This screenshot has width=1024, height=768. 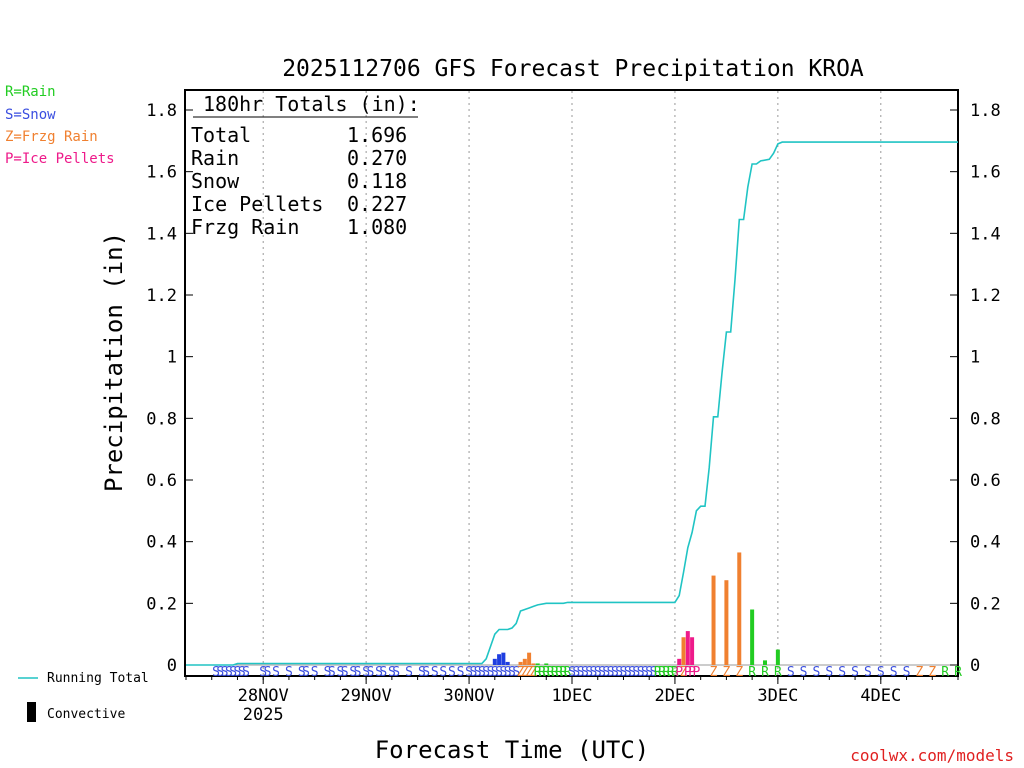 I want to click on totals-value: 1.696, so click(x=377, y=135).